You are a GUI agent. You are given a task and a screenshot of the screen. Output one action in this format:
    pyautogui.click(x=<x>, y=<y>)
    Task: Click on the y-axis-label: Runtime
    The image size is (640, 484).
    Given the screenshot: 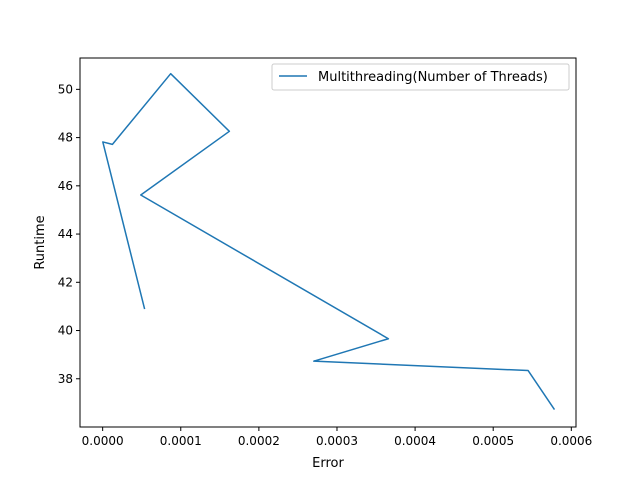 What is the action you would take?
    pyautogui.click(x=40, y=242)
    